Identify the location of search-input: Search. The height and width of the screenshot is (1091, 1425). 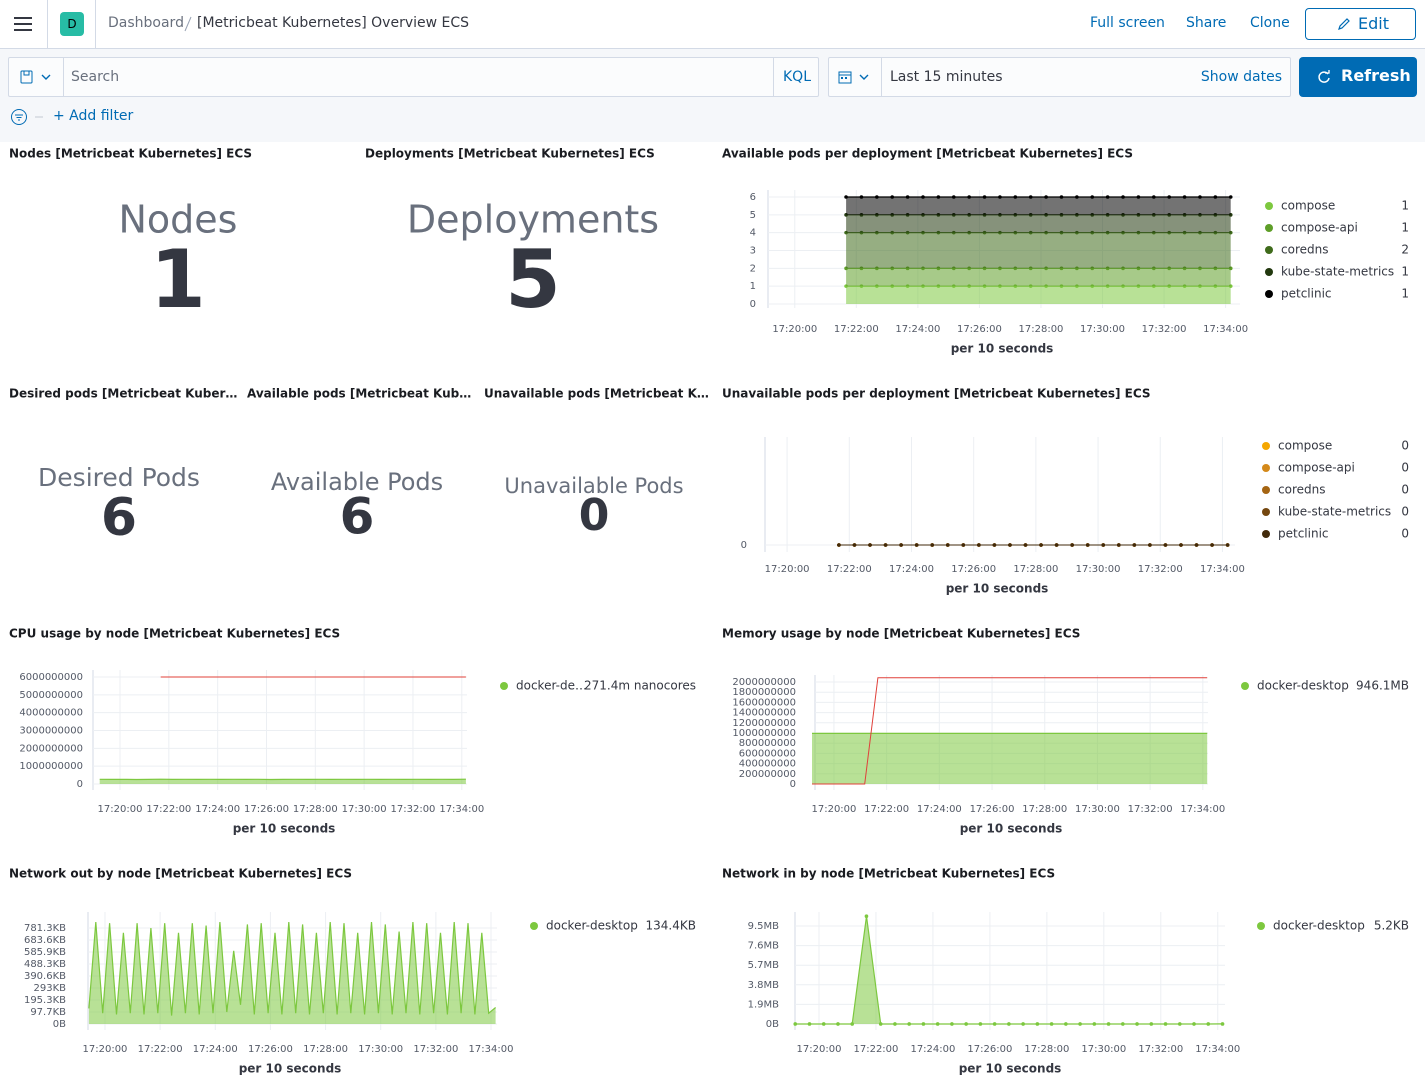
(95, 77).